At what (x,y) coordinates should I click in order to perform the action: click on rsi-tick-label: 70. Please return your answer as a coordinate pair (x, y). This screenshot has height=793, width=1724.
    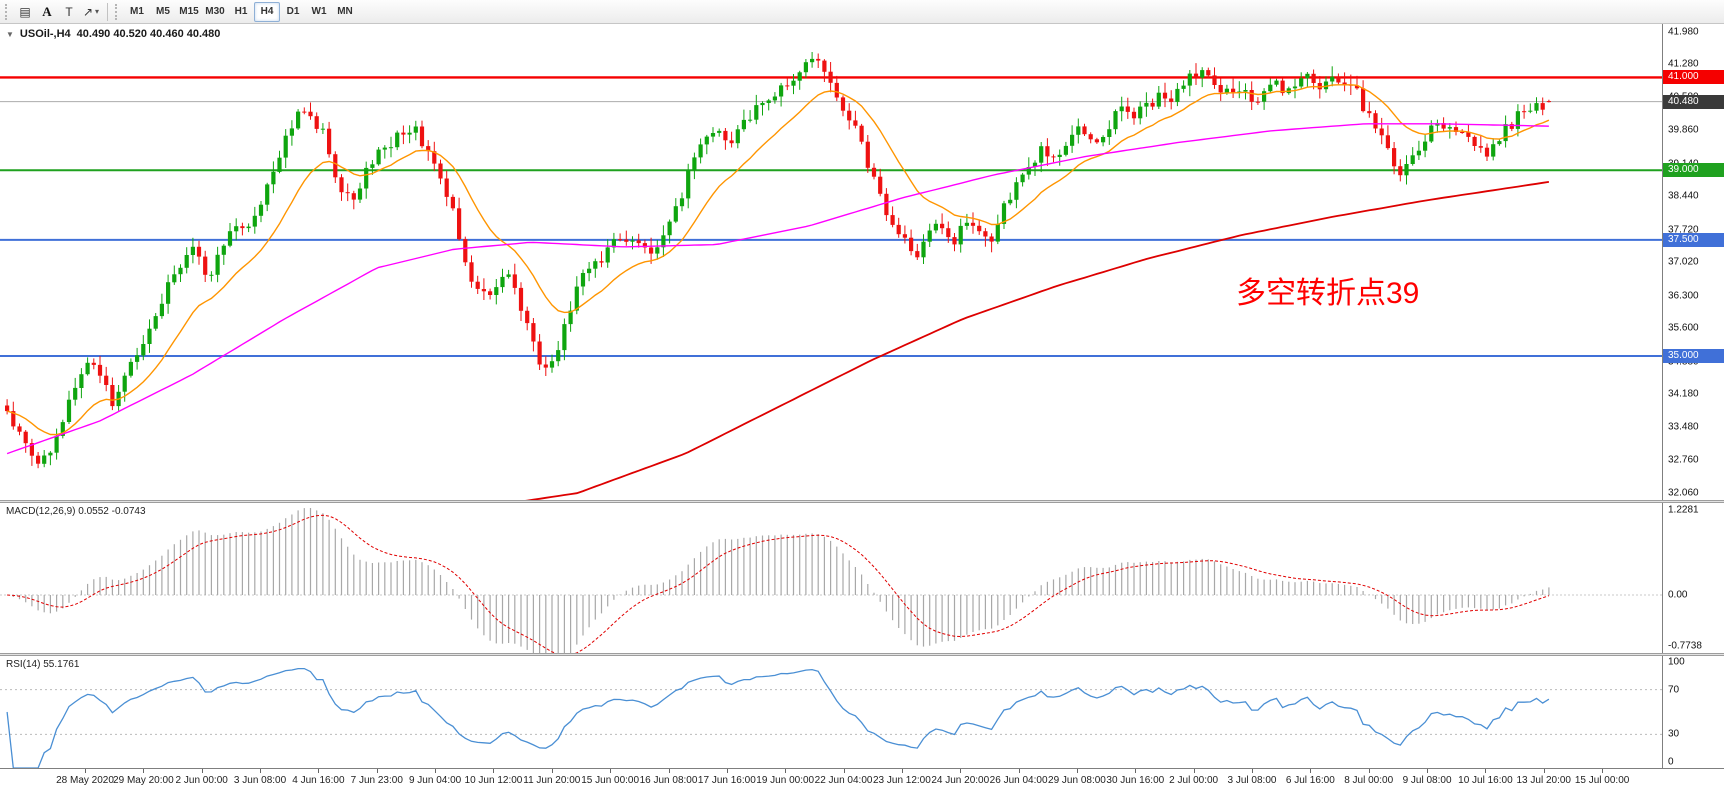
    Looking at the image, I should click on (1674, 690).